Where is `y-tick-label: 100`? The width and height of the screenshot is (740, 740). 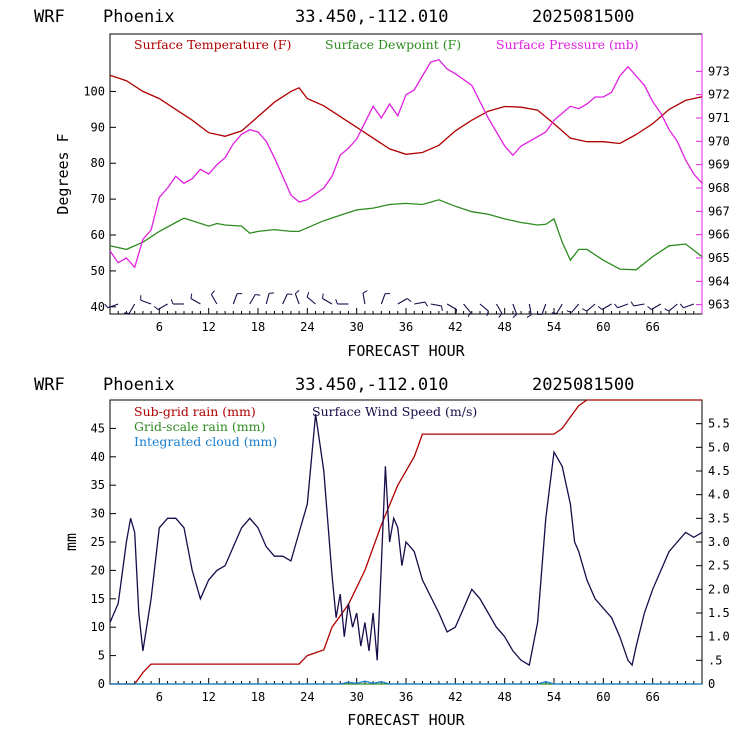
y-tick-label: 100 is located at coordinates (94, 91).